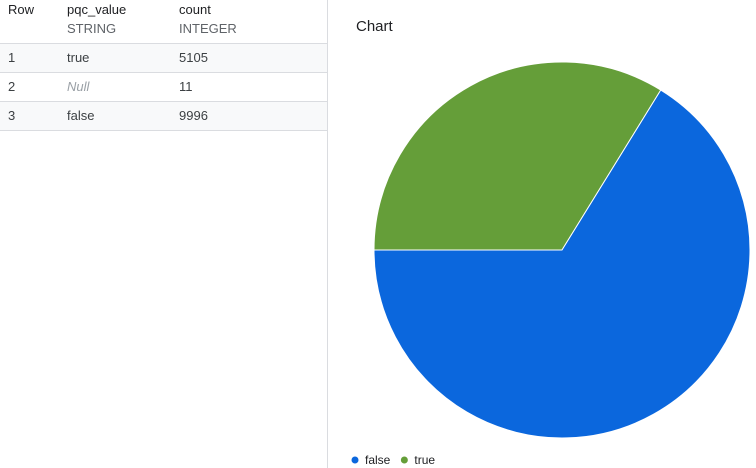 The height and width of the screenshot is (468, 756). I want to click on table-cell: 3, so click(12, 115).